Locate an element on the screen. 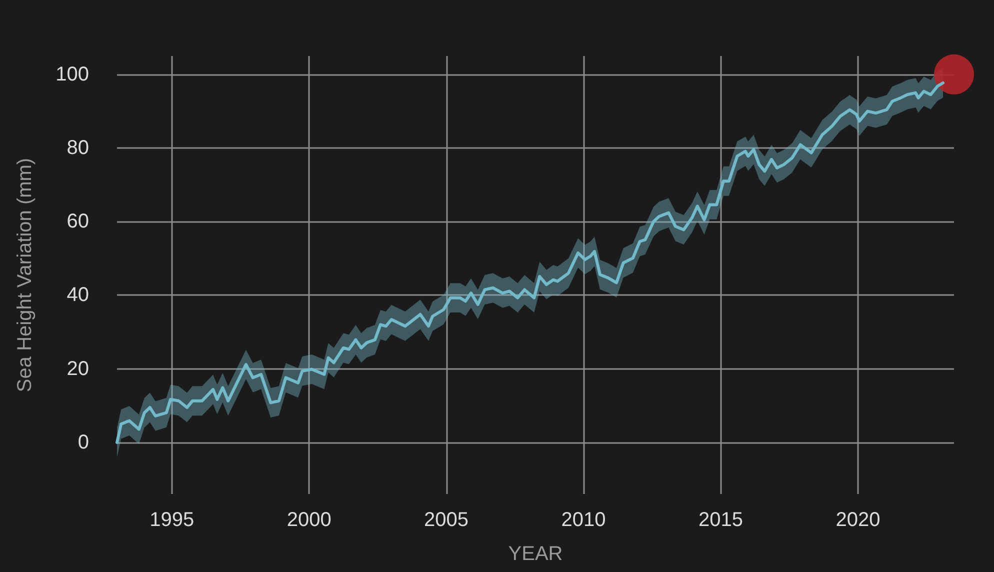 This screenshot has width=994, height=572. x-tick-label: 2015 is located at coordinates (720, 520).